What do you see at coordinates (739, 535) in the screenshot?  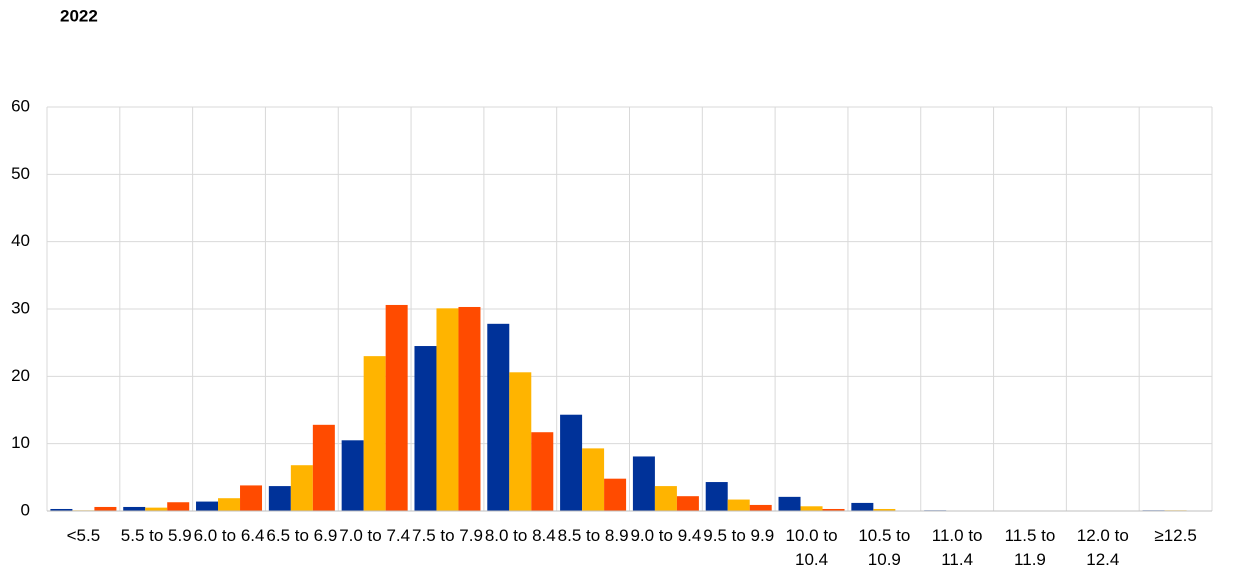 I see `x-tick-label: 9.5 to 9.9` at bounding box center [739, 535].